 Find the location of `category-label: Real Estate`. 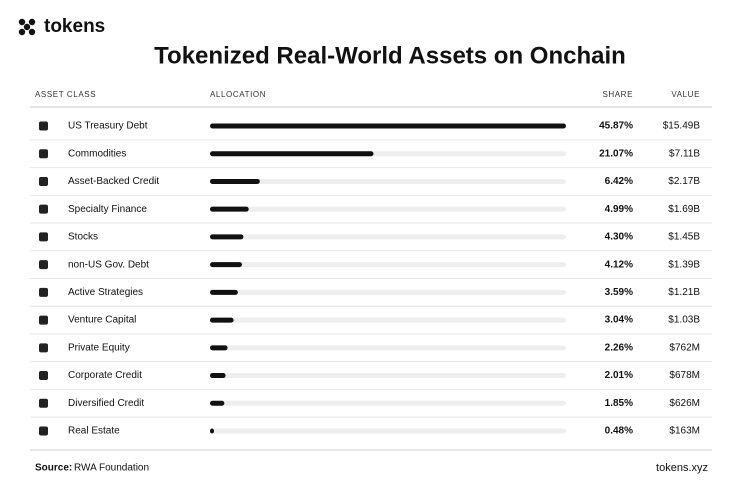

category-label: Real Estate is located at coordinates (94, 431).